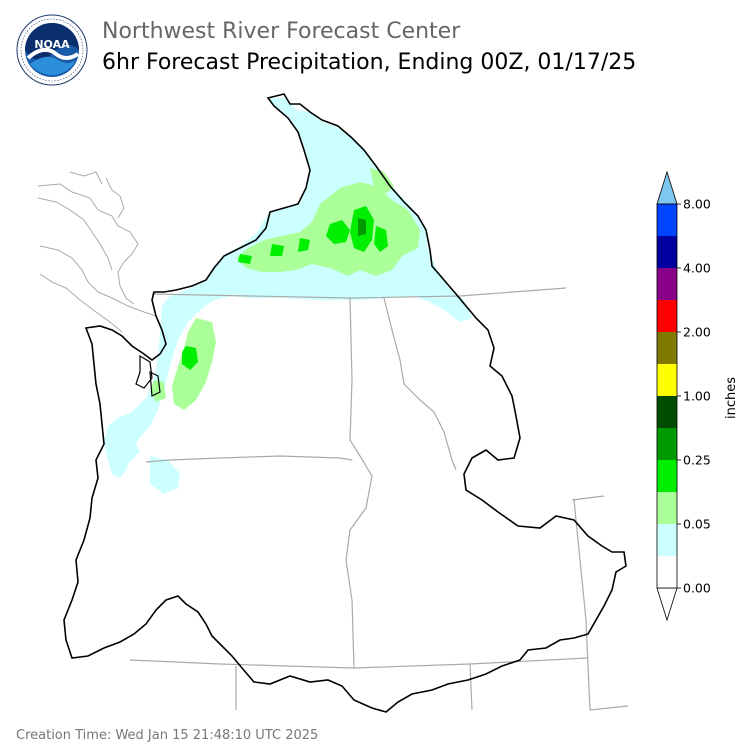  Describe the element at coordinates (697, 332) in the screenshot. I see `colorbar-tick-label: 2.00` at that location.